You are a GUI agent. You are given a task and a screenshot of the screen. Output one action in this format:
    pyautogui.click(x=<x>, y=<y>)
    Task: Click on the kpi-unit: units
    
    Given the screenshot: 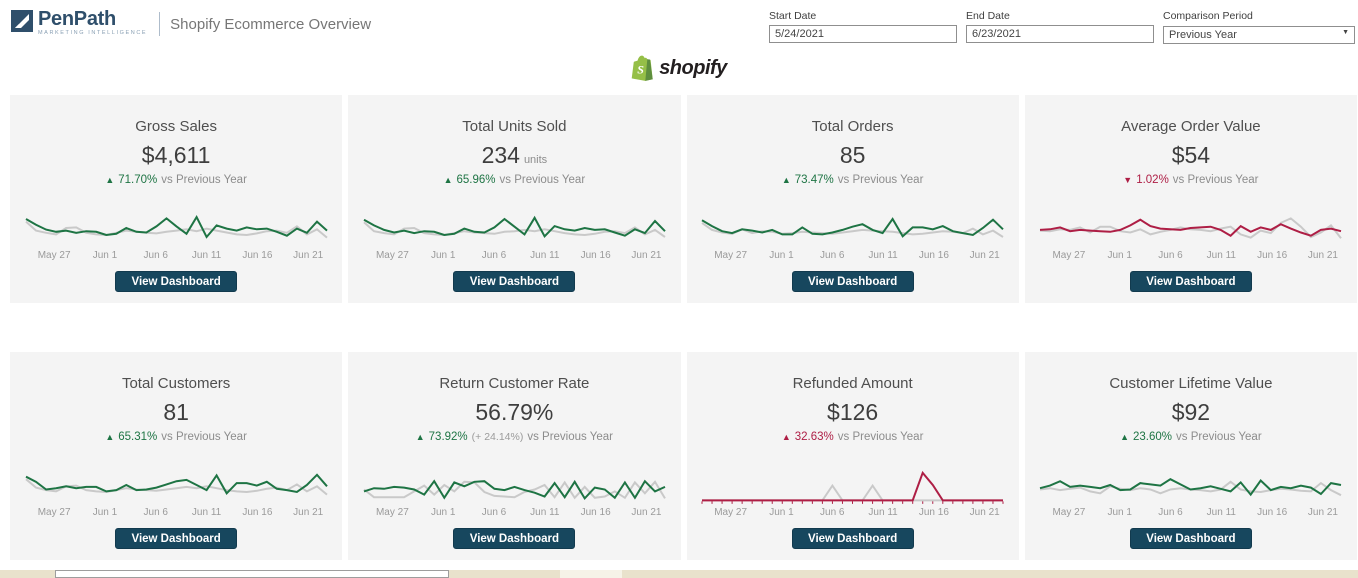 What is the action you would take?
    pyautogui.click(x=535, y=160)
    